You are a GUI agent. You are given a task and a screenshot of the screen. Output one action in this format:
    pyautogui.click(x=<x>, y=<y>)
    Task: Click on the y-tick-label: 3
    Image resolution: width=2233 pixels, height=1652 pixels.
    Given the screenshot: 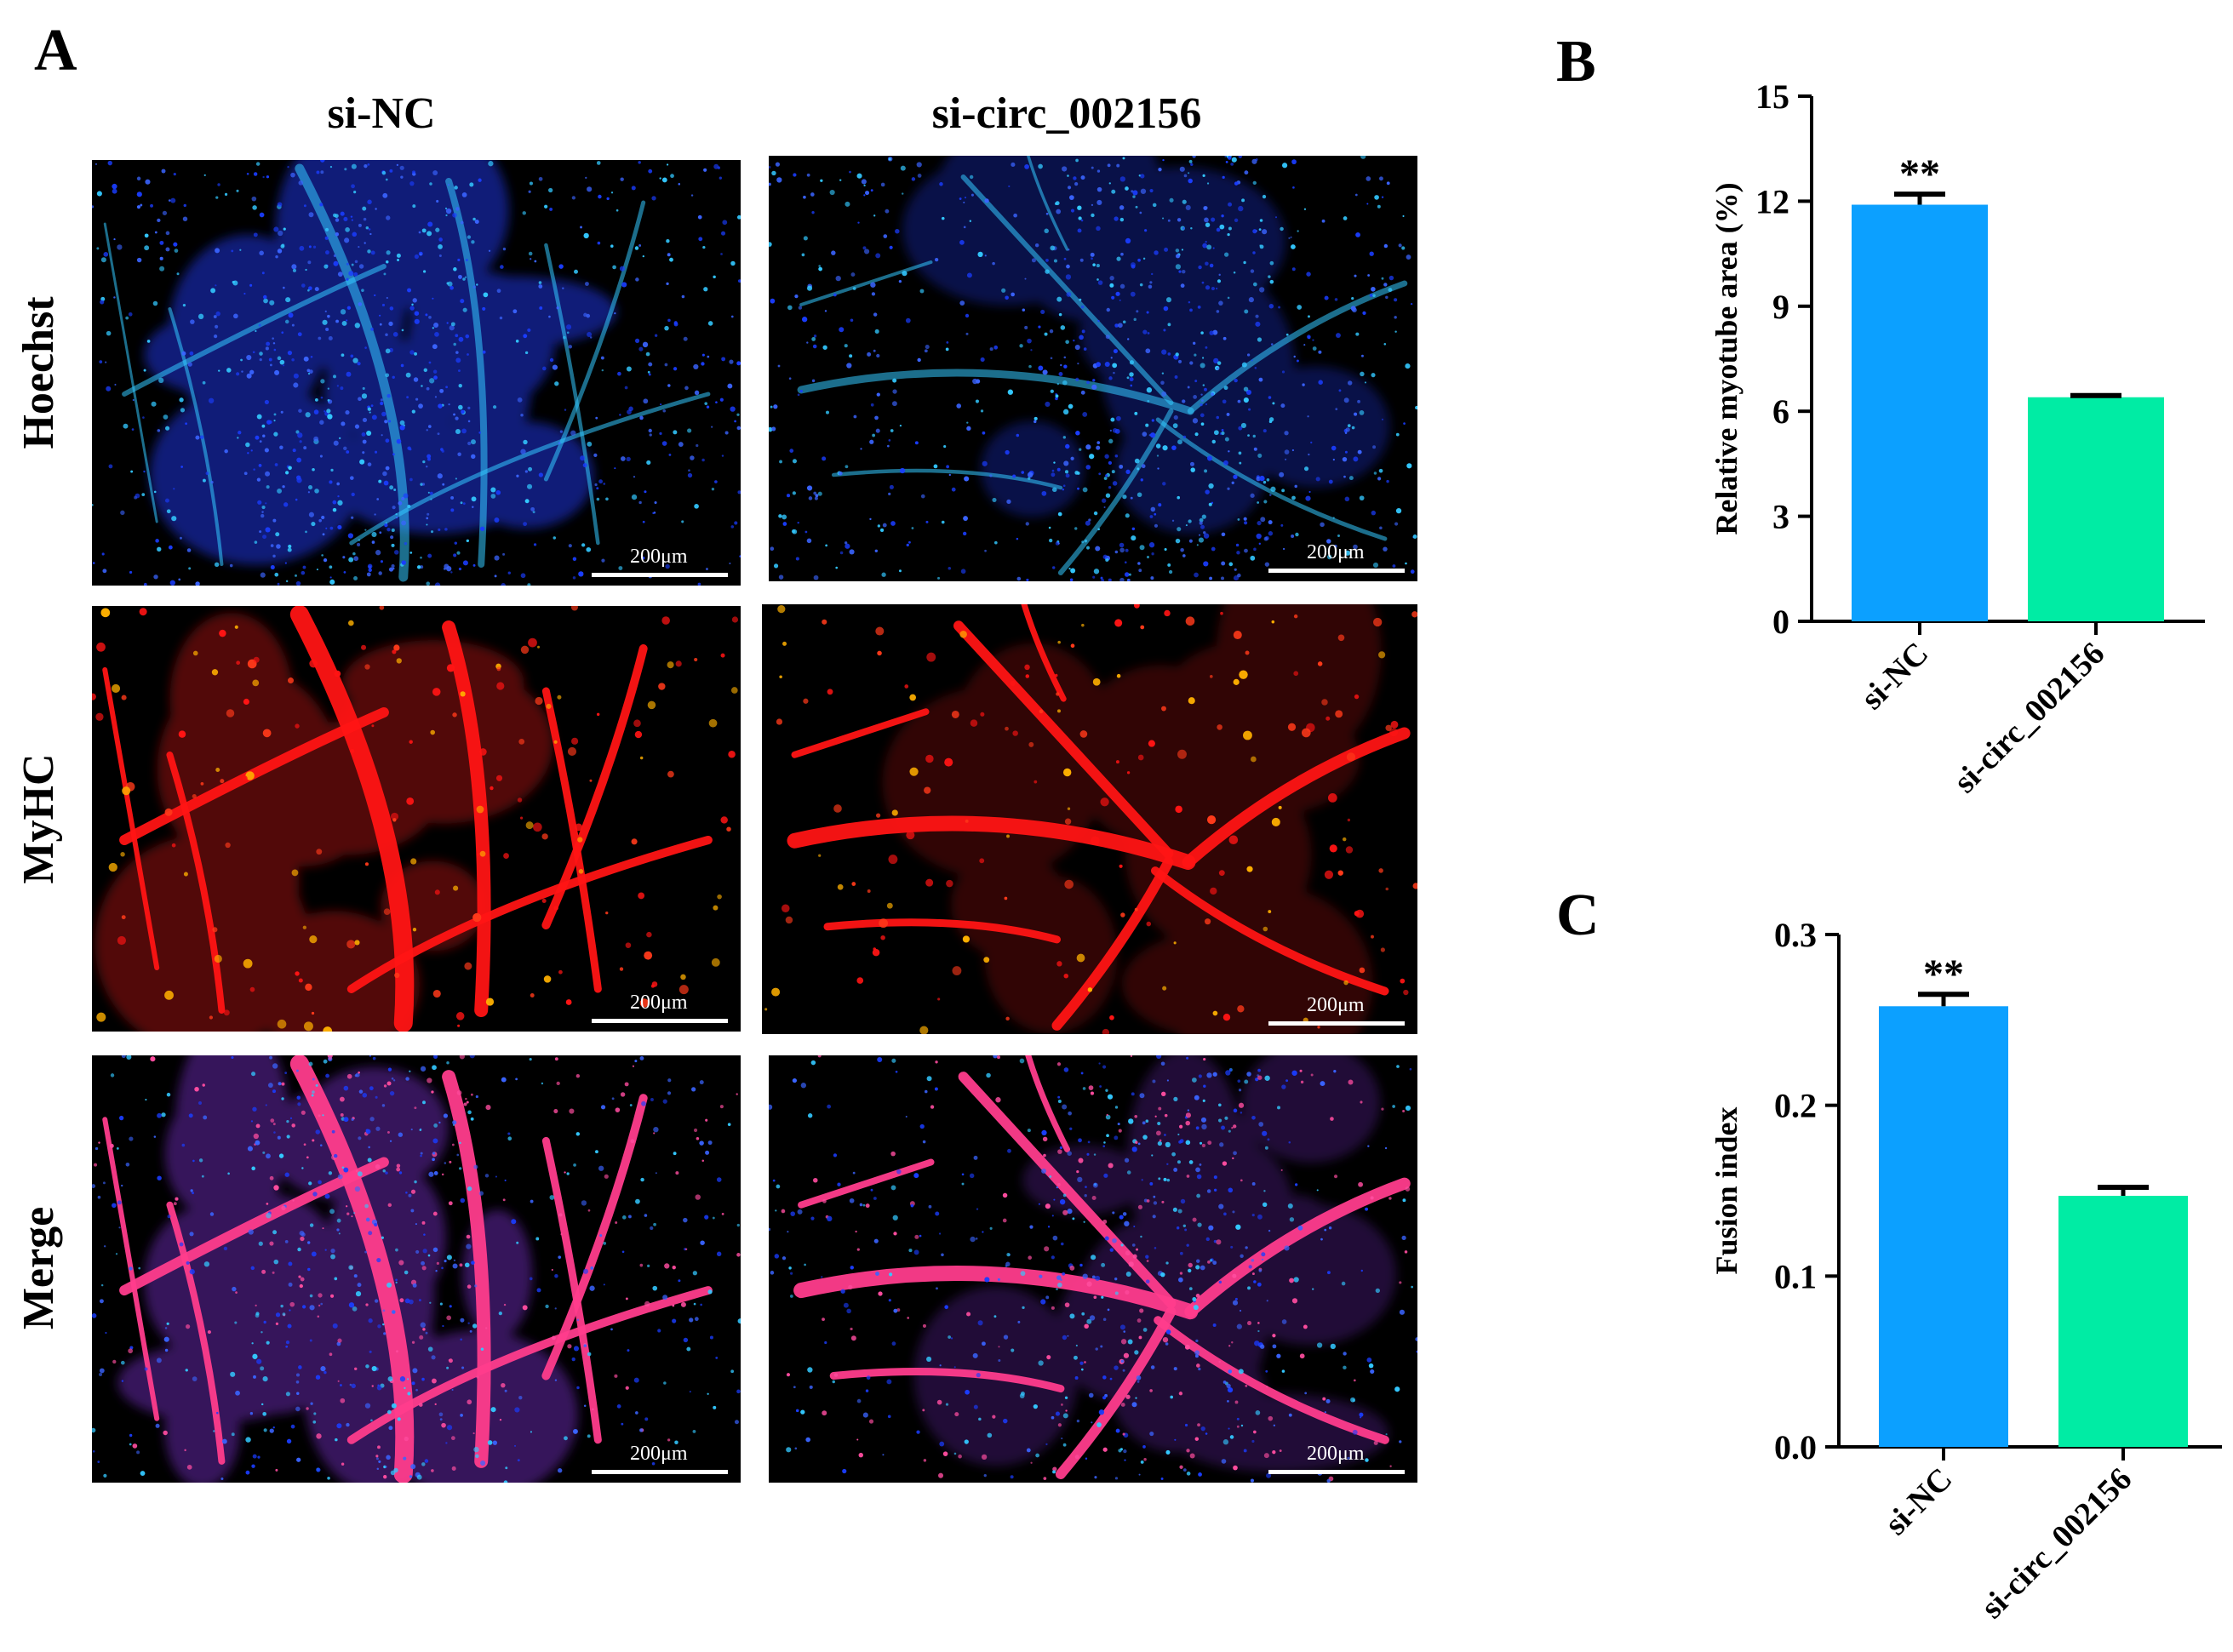 What is the action you would take?
    pyautogui.click(x=1780, y=517)
    